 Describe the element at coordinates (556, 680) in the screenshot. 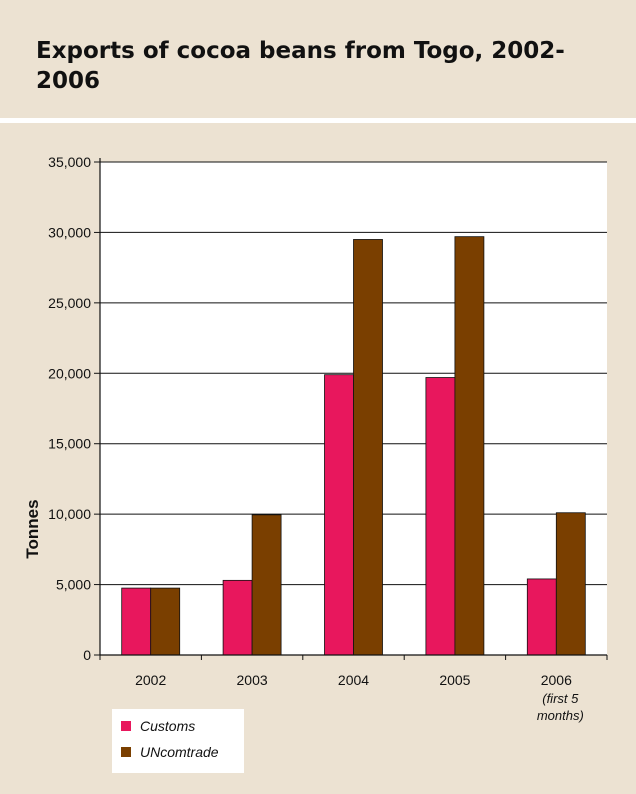

I see `x-tick-label: 2006` at that location.